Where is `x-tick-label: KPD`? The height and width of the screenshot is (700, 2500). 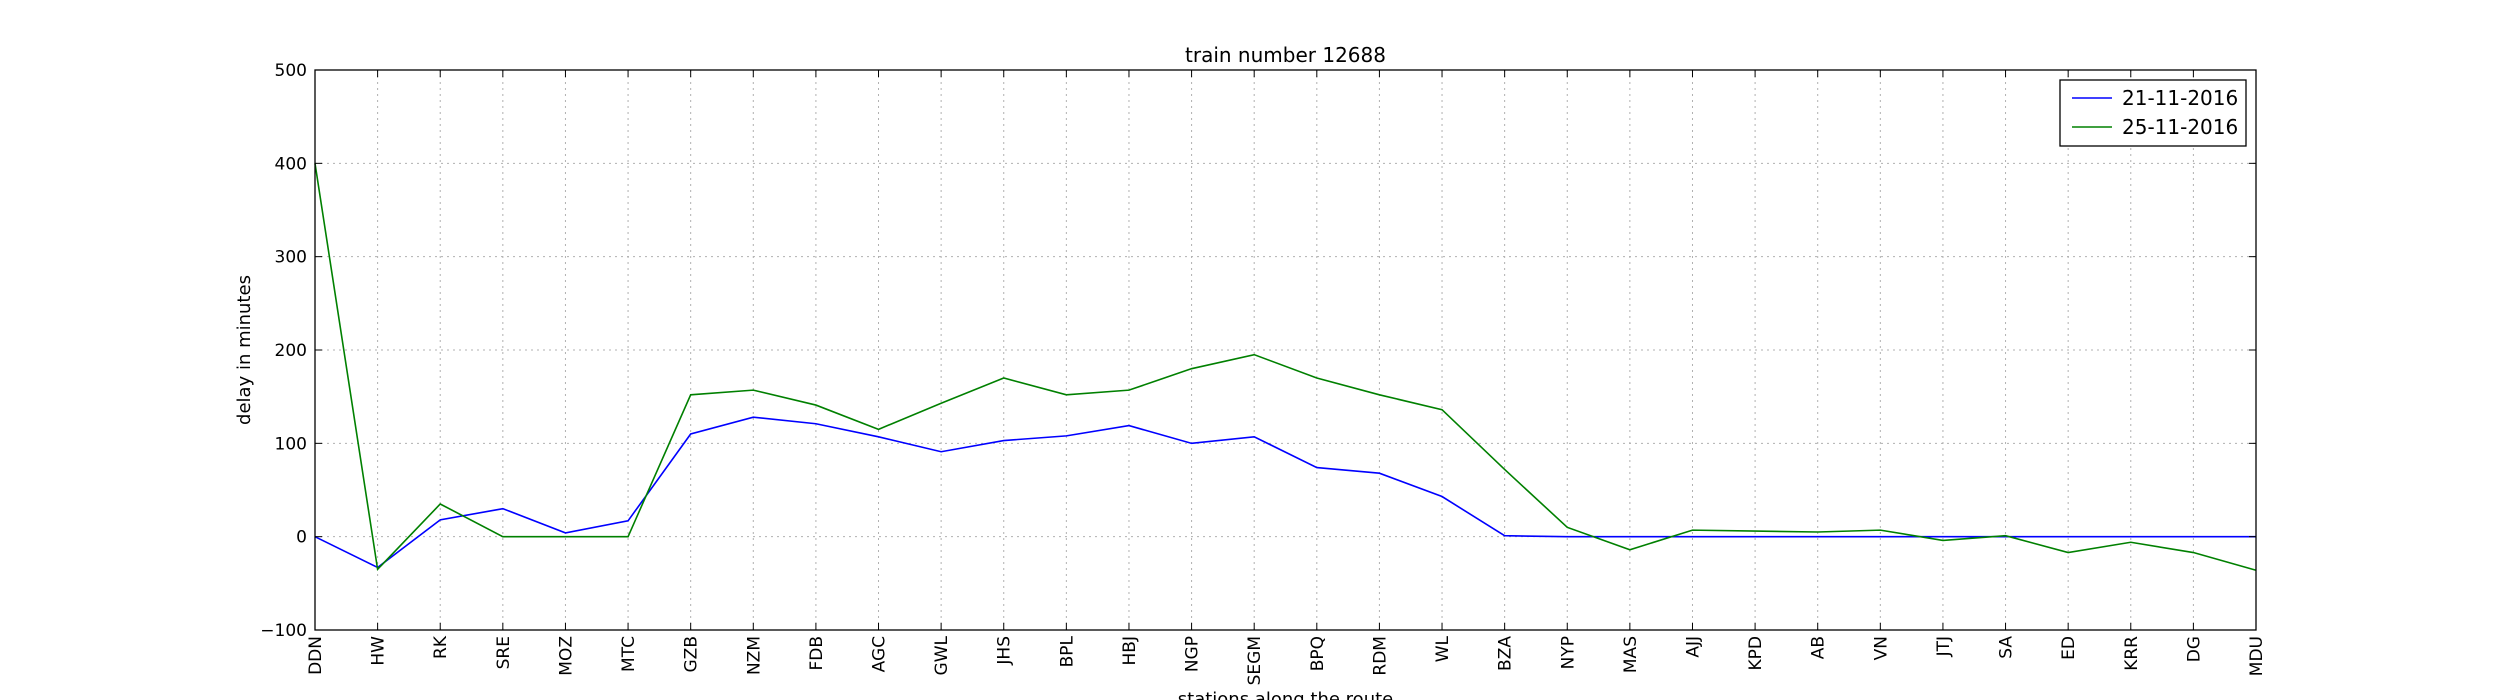
x-tick-label: KPD is located at coordinates (1756, 653).